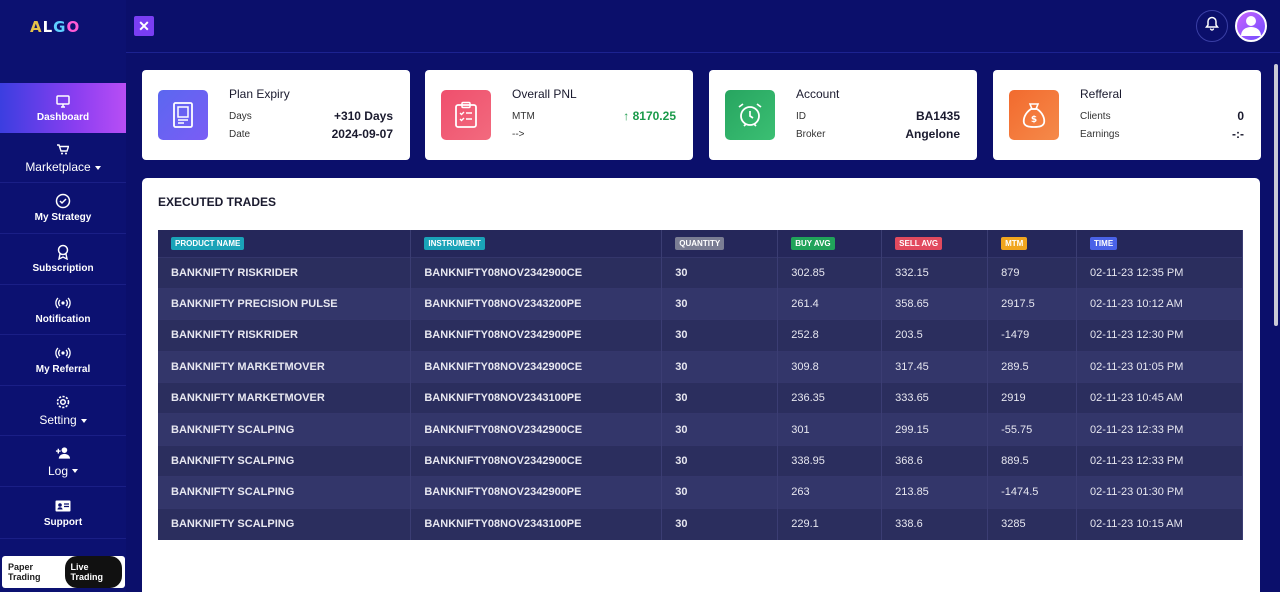  Describe the element at coordinates (1104, 243) in the screenshot. I see `column-header-label: TIME` at that location.